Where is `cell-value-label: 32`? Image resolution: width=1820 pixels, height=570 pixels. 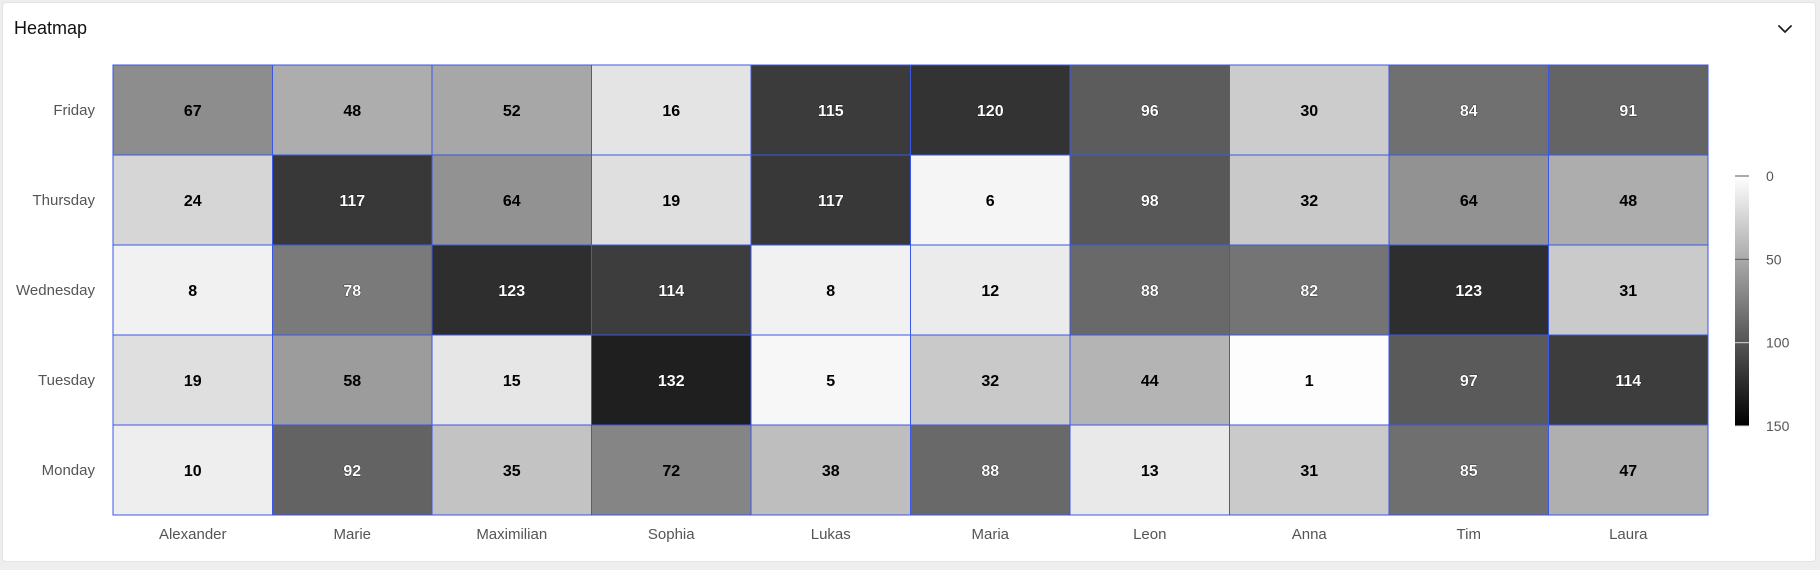
cell-value-label: 32 is located at coordinates (1309, 201).